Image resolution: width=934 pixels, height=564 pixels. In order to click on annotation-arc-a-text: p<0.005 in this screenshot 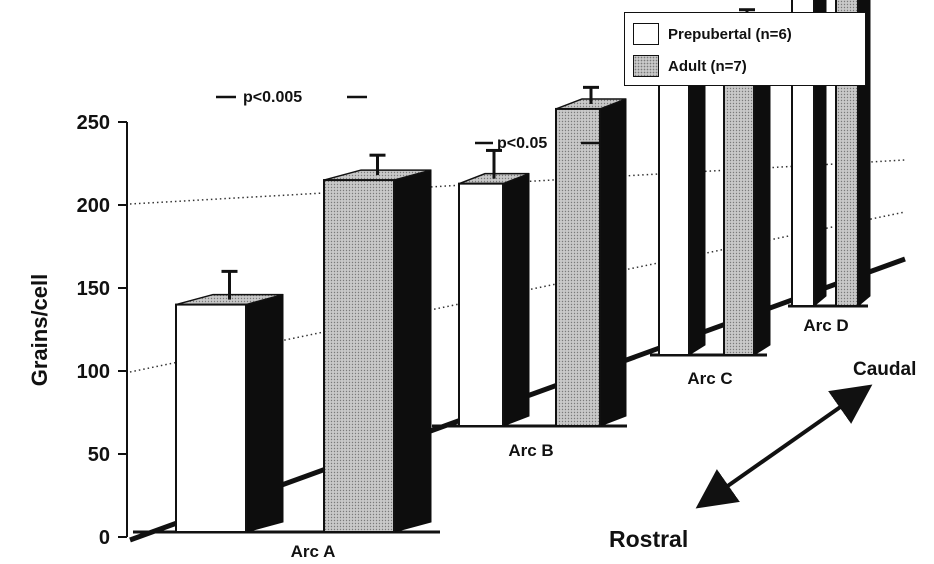, I will do `click(272, 97)`.